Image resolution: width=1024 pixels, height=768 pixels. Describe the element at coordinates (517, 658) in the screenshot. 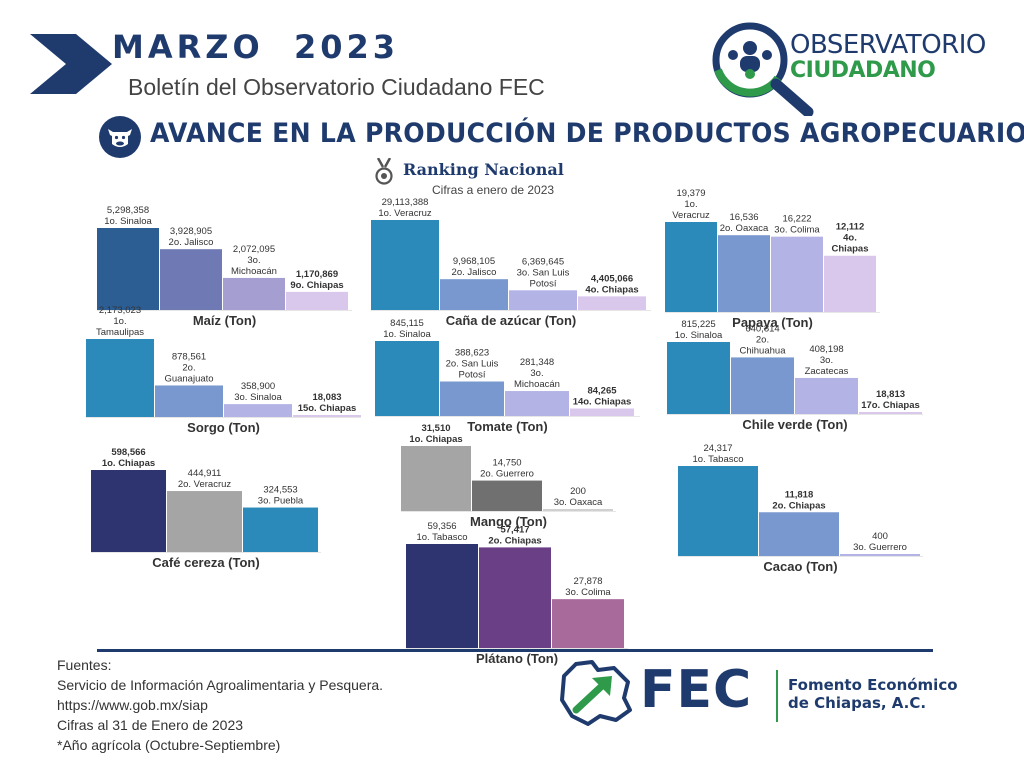

I see `chart-title: Plátano (Ton)` at that location.